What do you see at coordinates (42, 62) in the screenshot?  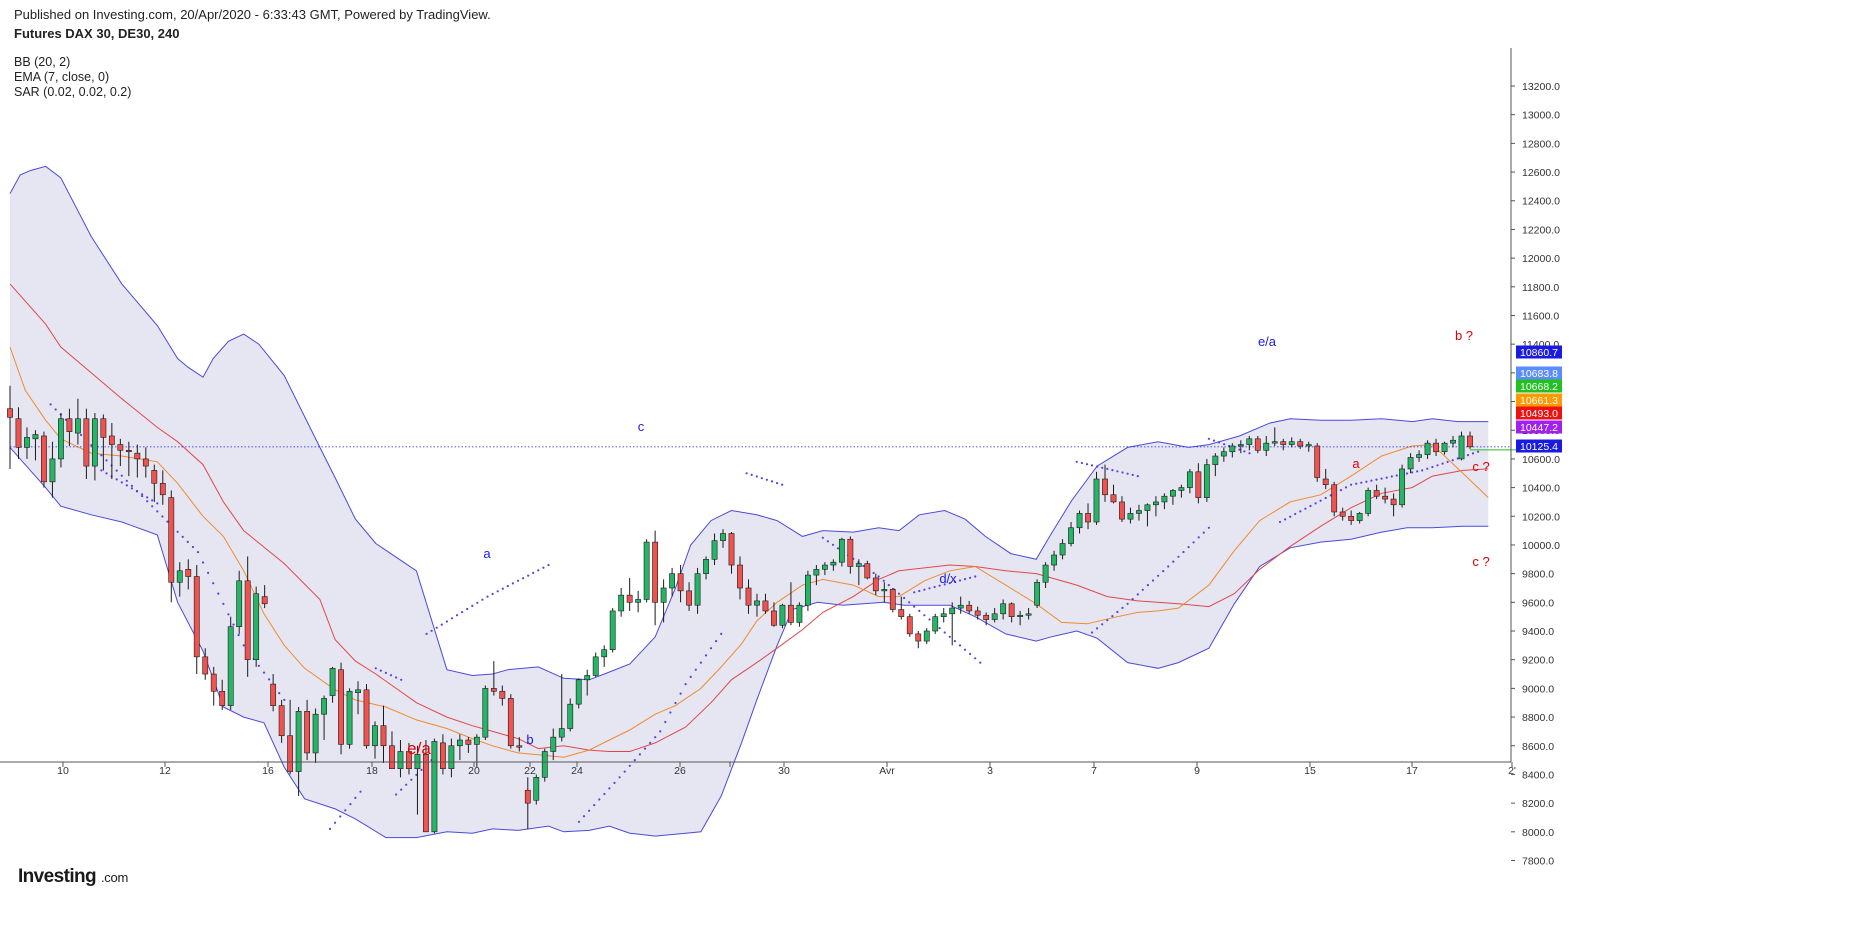 I see `indicator-legend-bb: BB (20, 2)` at bounding box center [42, 62].